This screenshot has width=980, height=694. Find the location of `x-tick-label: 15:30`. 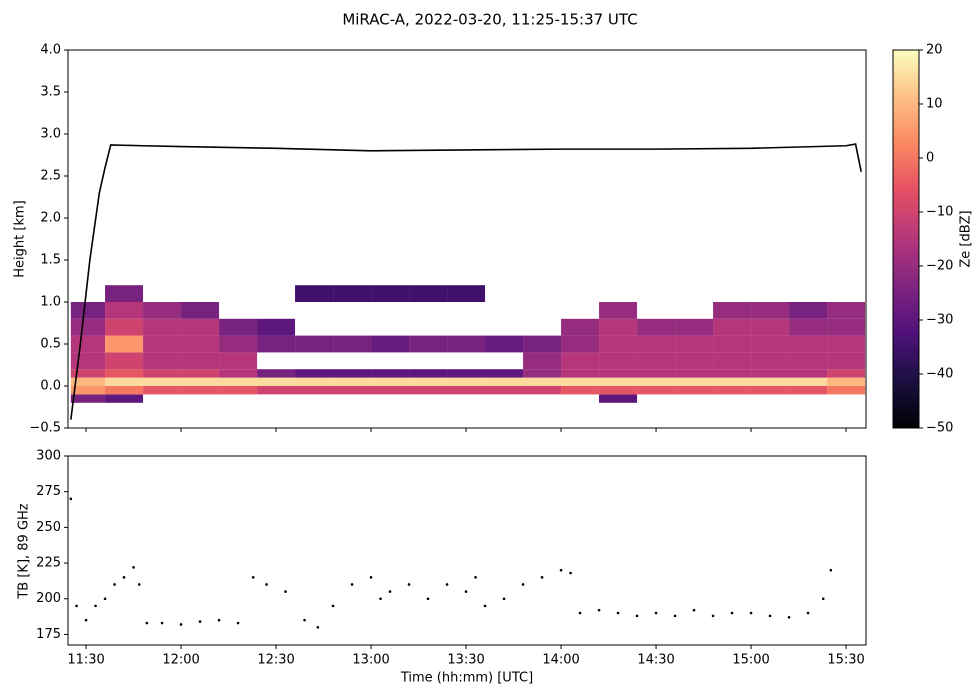

x-tick-label: 15:30 is located at coordinates (845, 660).